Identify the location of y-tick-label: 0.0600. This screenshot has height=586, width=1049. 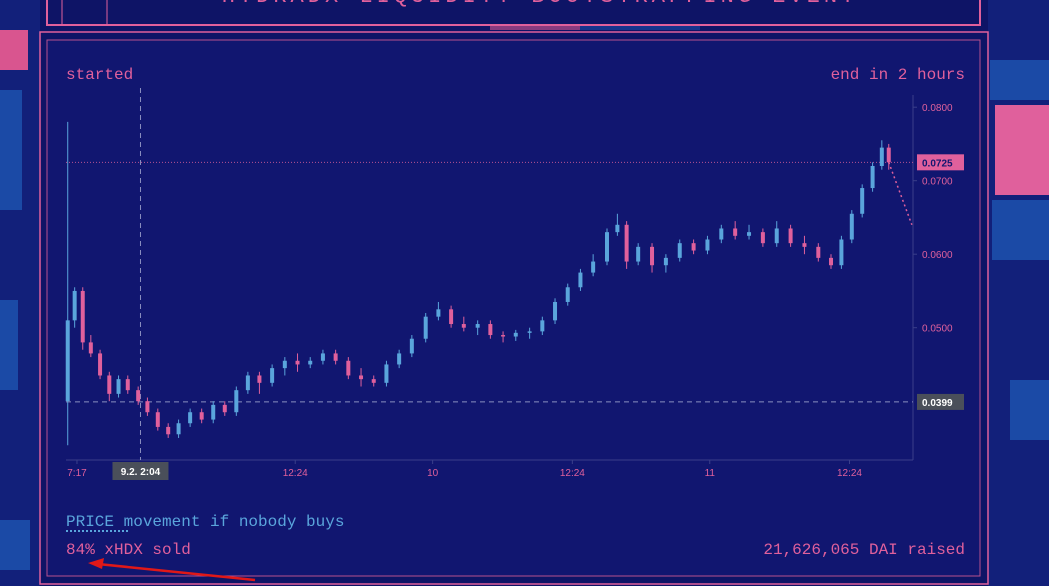
(937, 255).